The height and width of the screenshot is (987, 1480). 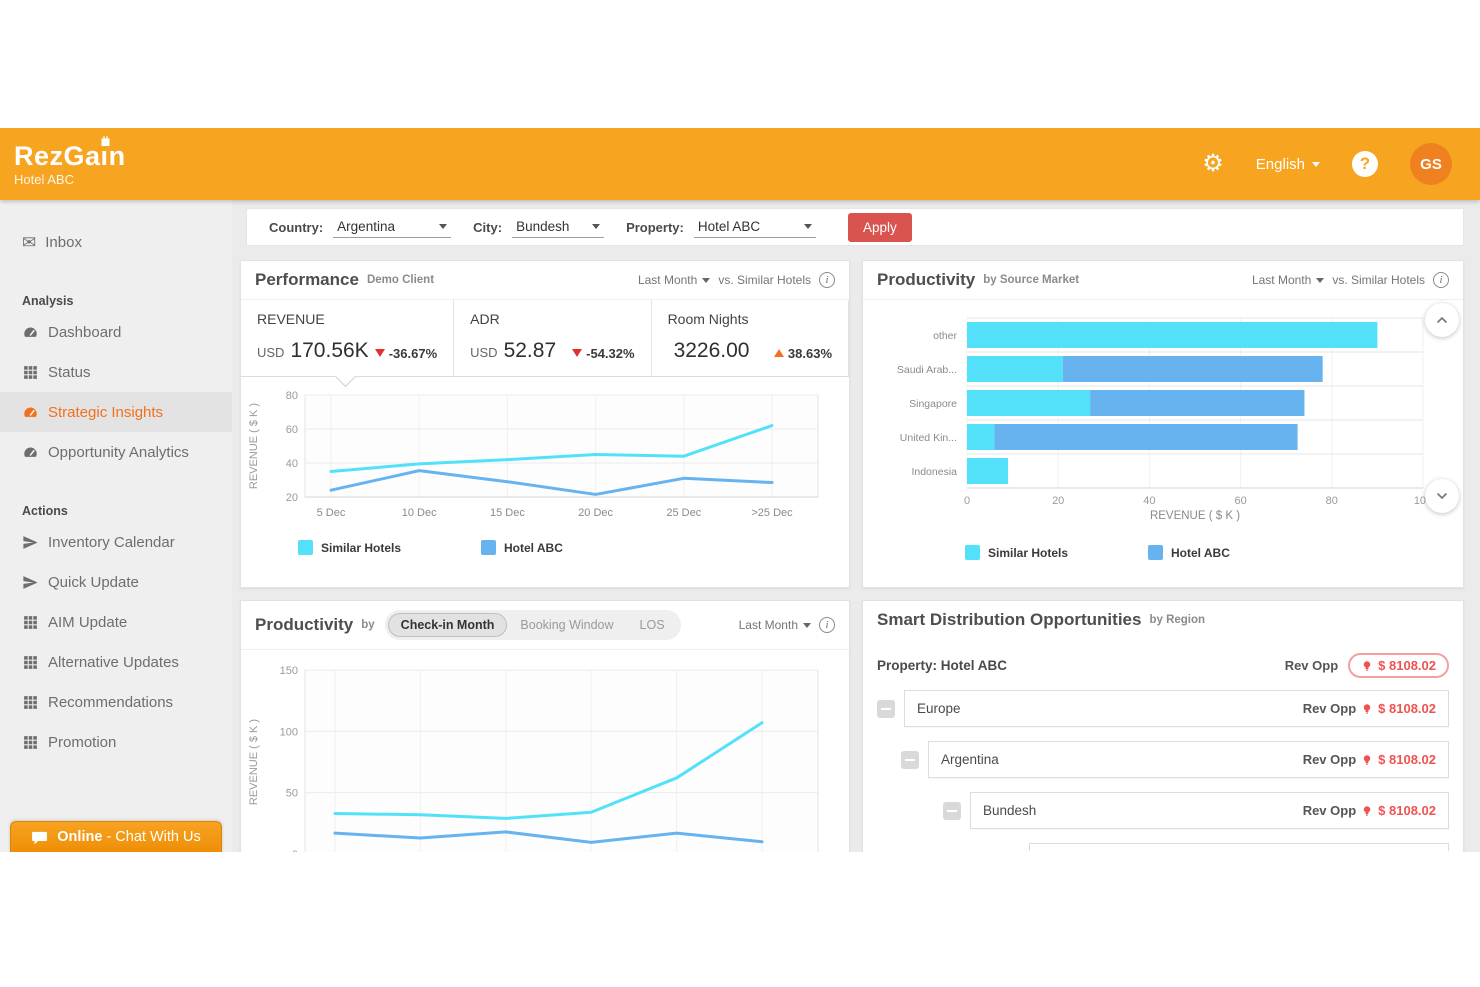 I want to click on sidebar-item-dashboard: Dashboard, so click(x=116, y=332).